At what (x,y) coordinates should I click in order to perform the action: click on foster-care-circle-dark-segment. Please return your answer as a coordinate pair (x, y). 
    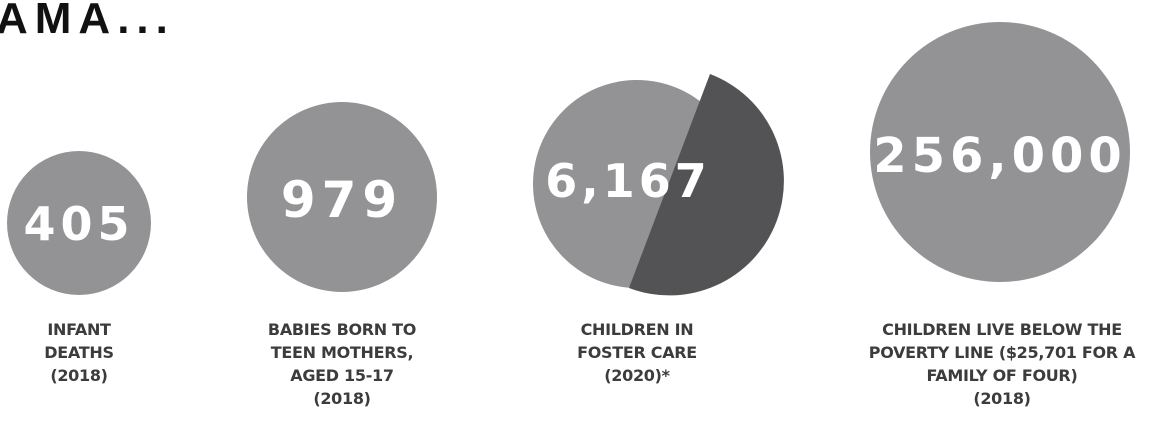
    Looking at the image, I should click on (706, 185).